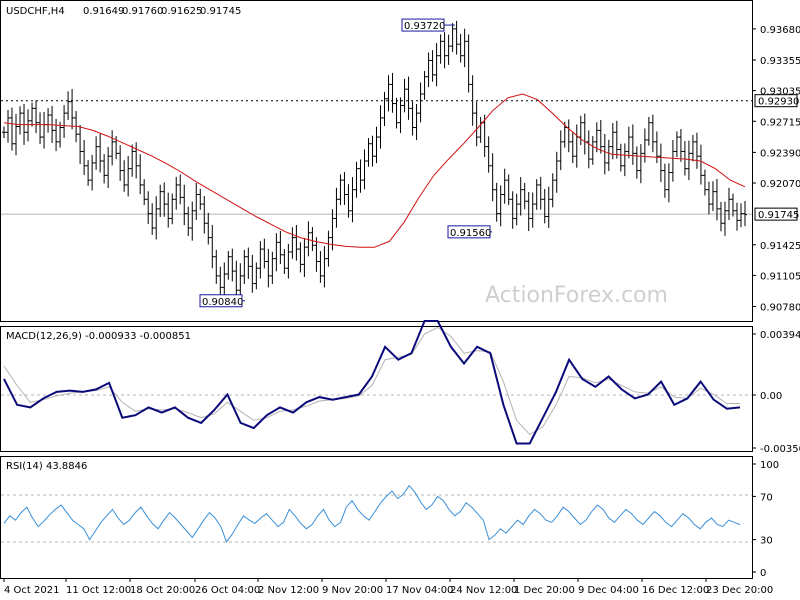 The height and width of the screenshot is (600, 800). Describe the element at coordinates (675, 590) in the screenshot. I see `x-tick-label: 16 Dec 12:00` at that location.